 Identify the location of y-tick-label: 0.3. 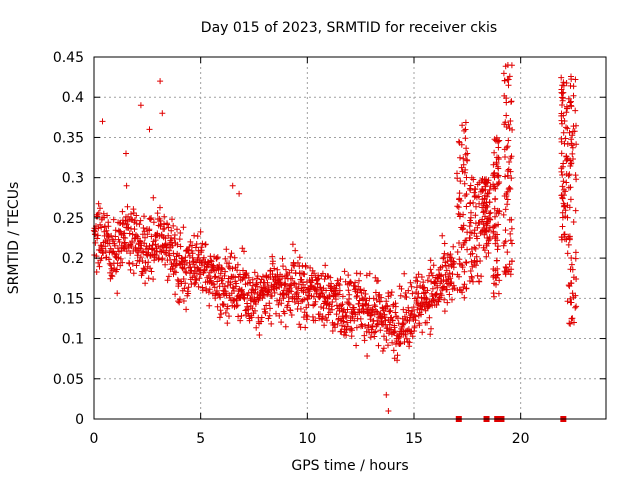
(73, 179).